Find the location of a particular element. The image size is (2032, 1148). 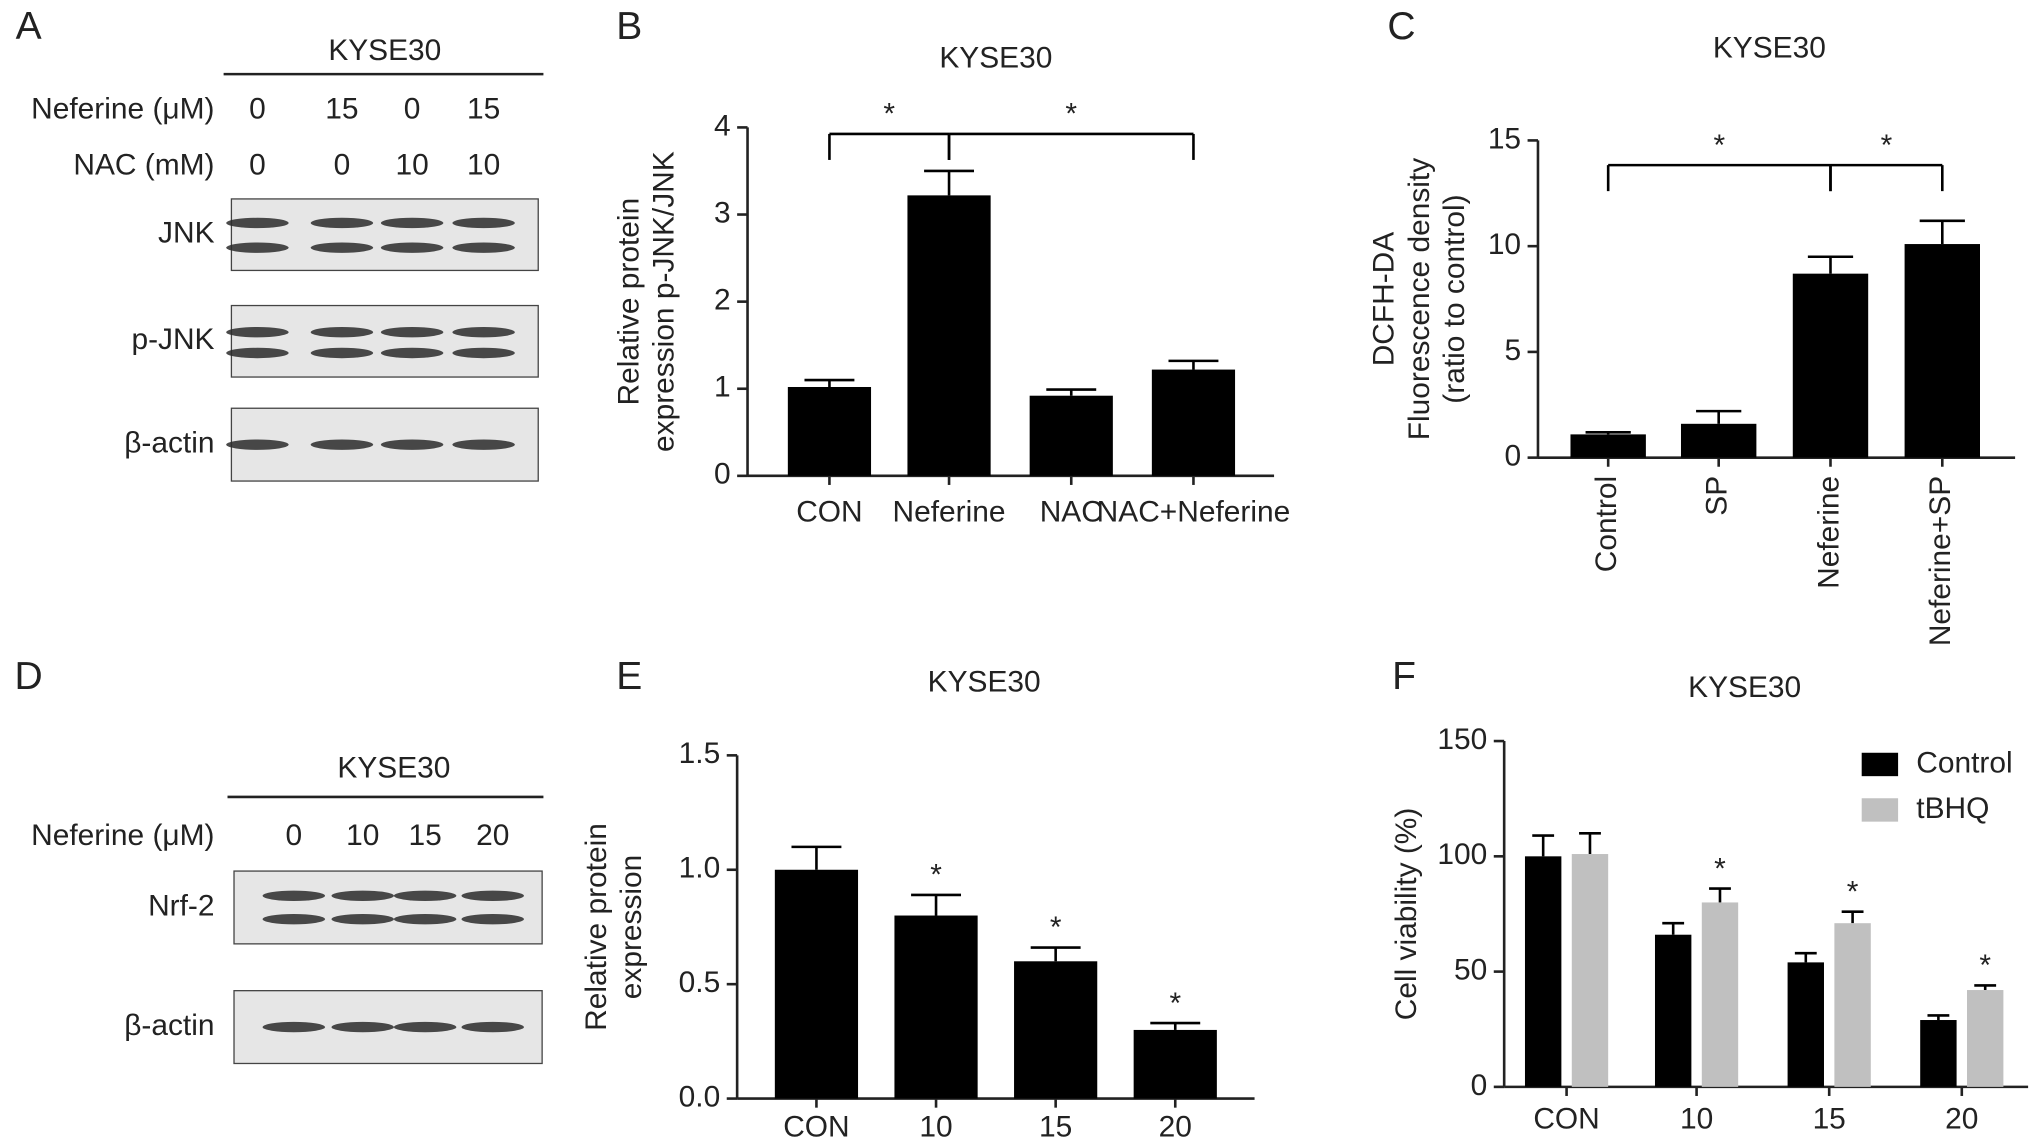

condition-value: 20 is located at coordinates (492, 835).